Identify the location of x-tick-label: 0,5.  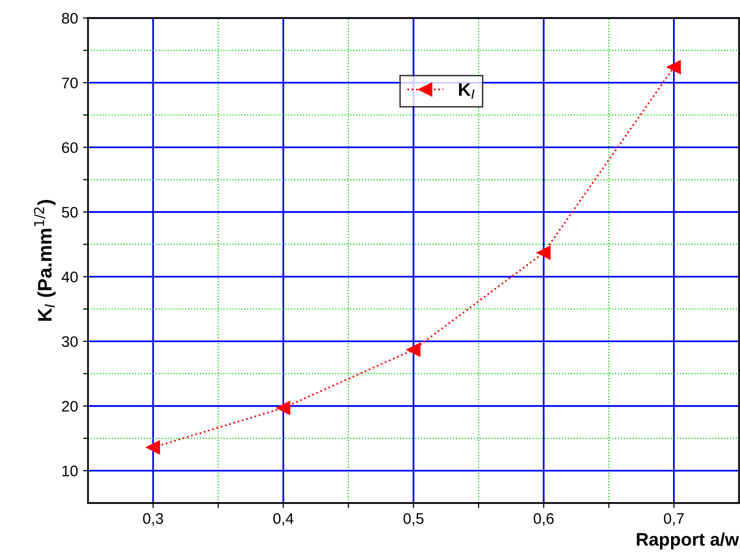
(413, 519).